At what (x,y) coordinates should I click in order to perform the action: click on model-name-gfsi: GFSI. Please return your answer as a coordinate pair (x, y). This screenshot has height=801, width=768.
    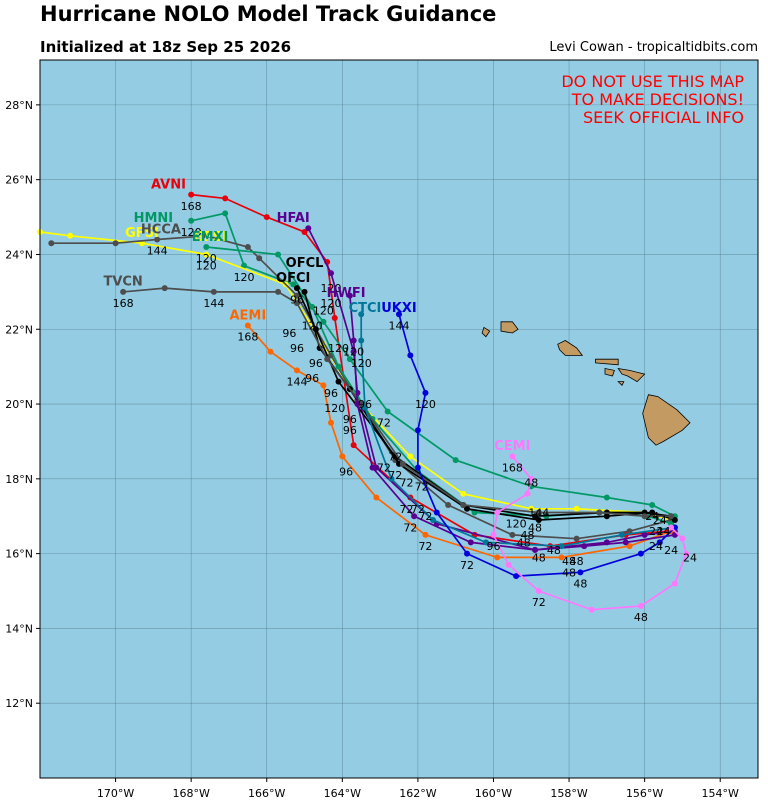
    Looking at the image, I should click on (210, 237).